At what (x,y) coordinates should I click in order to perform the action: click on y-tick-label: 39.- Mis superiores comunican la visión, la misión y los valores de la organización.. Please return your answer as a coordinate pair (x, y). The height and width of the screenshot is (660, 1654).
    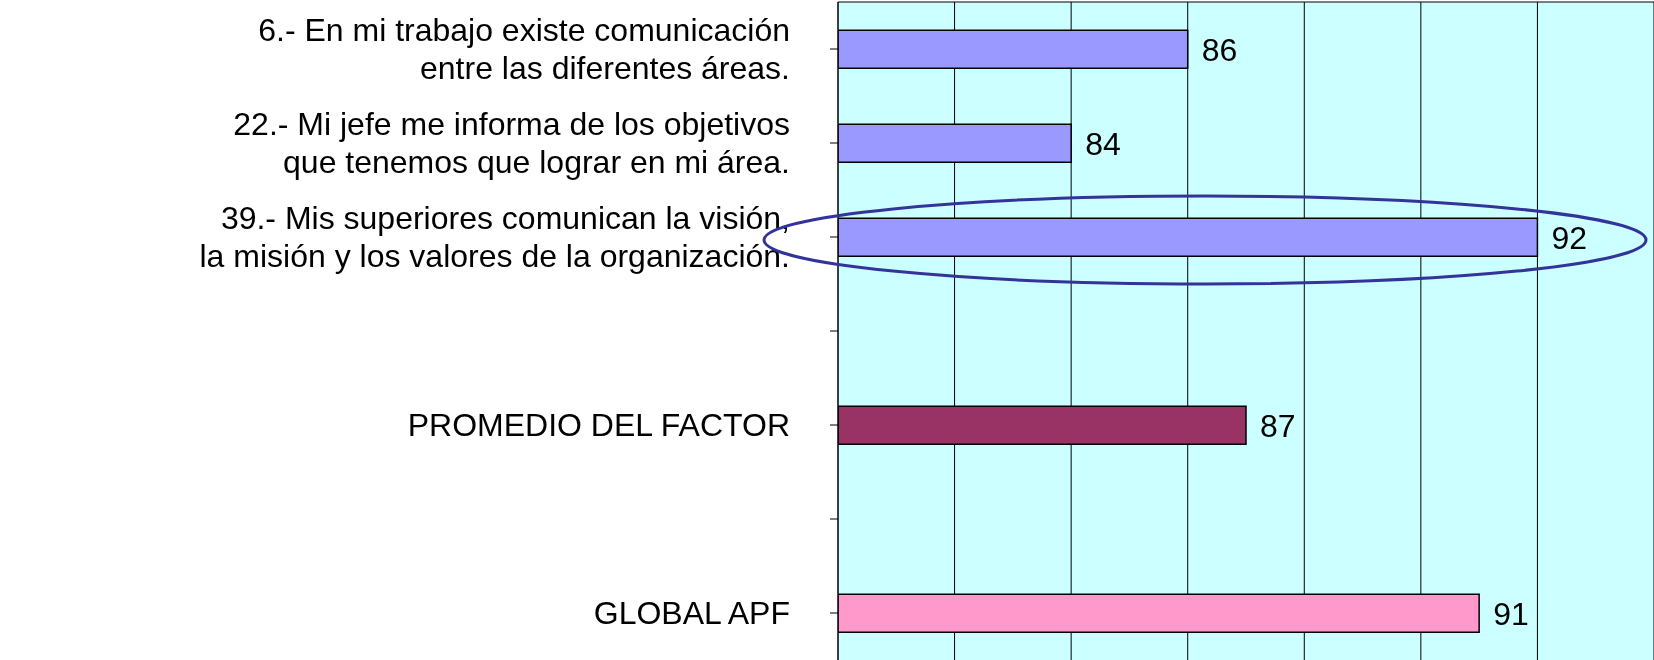
    Looking at the image, I should click on (494, 237).